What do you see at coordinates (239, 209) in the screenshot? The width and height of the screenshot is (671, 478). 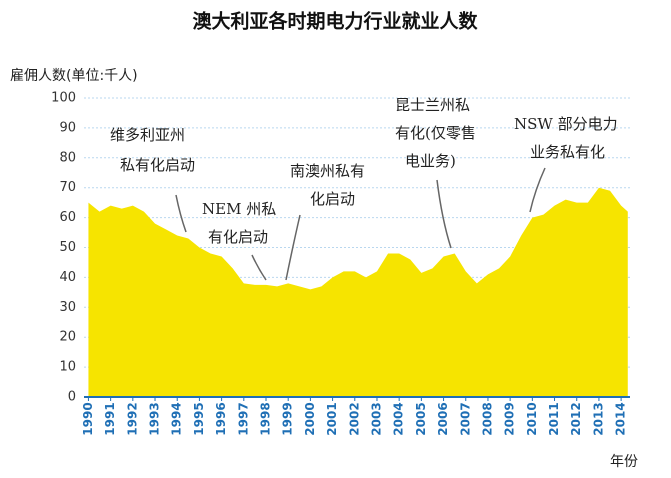 I see `annotation: NEM 州私` at bounding box center [239, 209].